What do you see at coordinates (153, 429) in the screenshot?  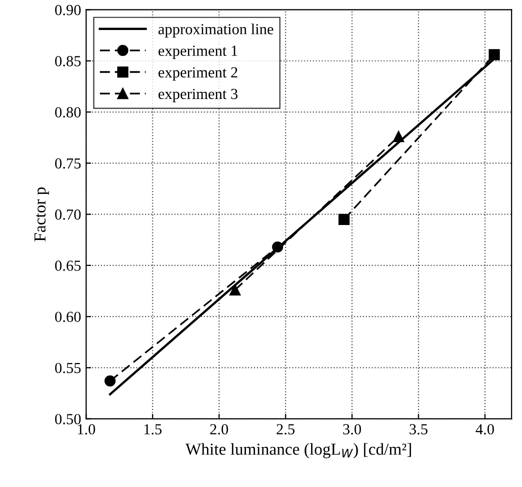 I see `x-tick-label: 1.5` at bounding box center [153, 429].